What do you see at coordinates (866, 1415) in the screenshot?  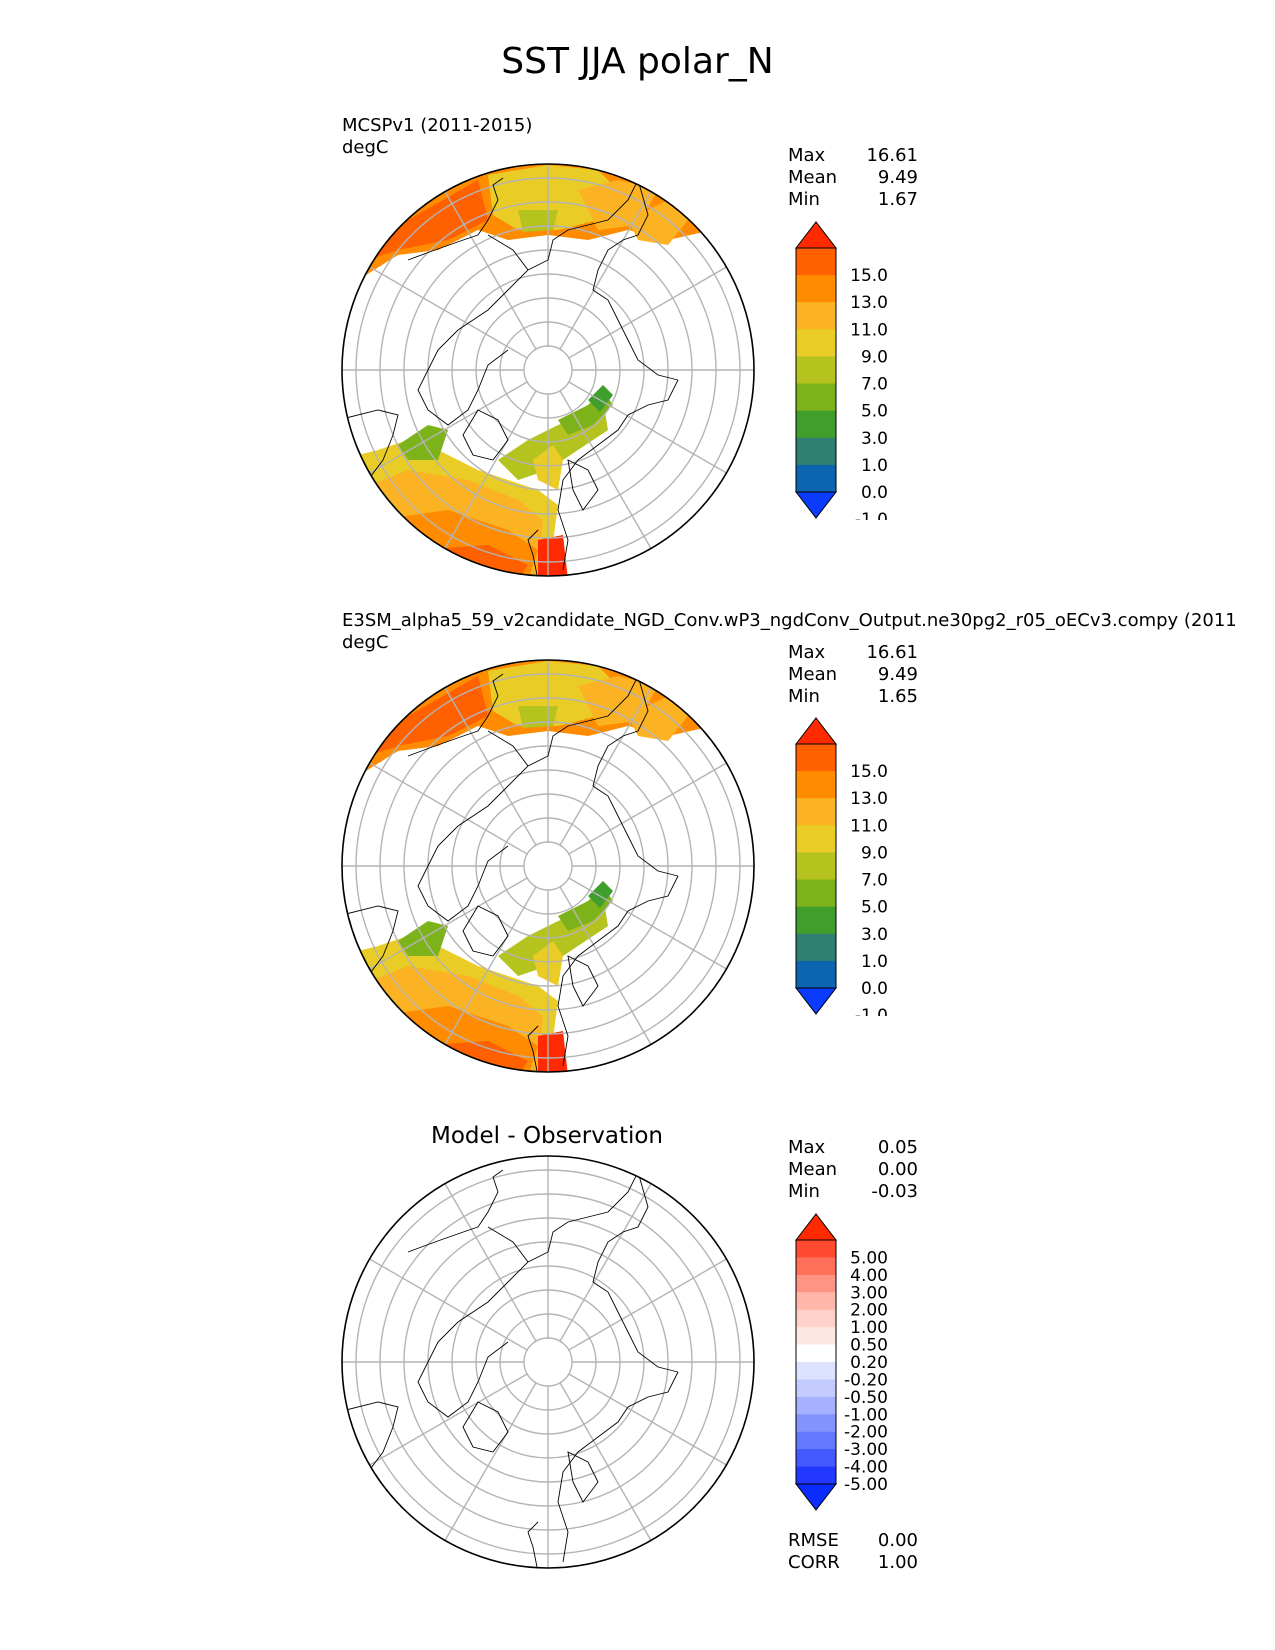 I see `colorbar-tick-label: -1.00` at bounding box center [866, 1415].